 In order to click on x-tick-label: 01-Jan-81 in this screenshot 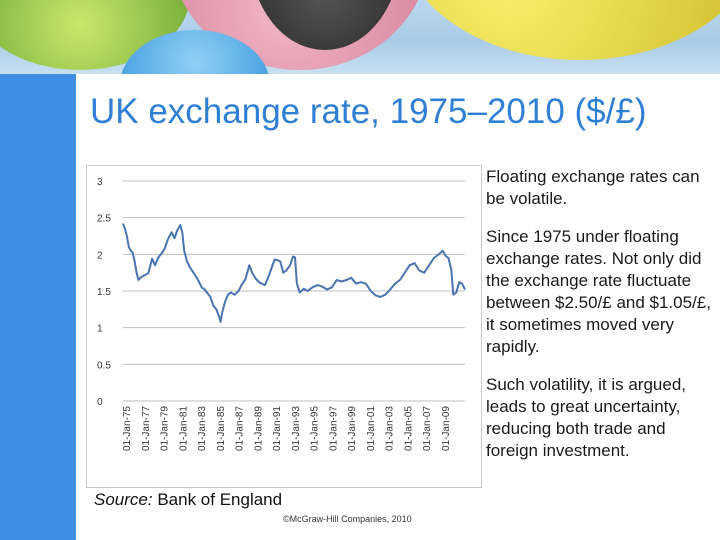, I will do `click(183, 428)`.